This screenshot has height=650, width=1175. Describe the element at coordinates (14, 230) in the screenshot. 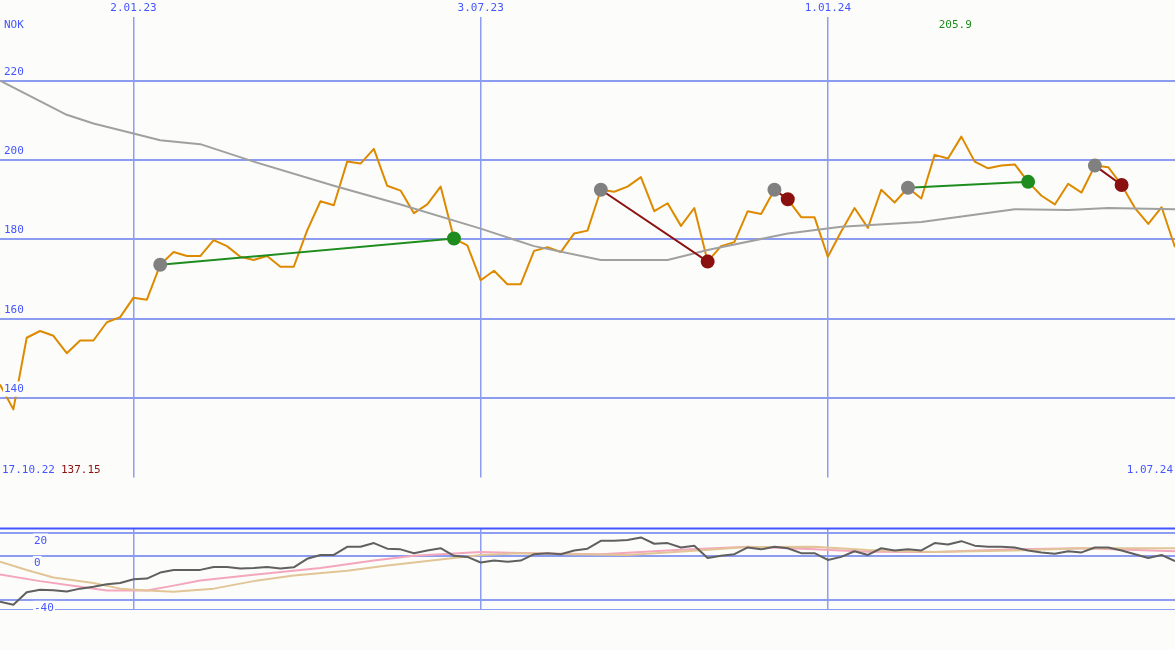

I see `y-tick-label: 180` at that location.